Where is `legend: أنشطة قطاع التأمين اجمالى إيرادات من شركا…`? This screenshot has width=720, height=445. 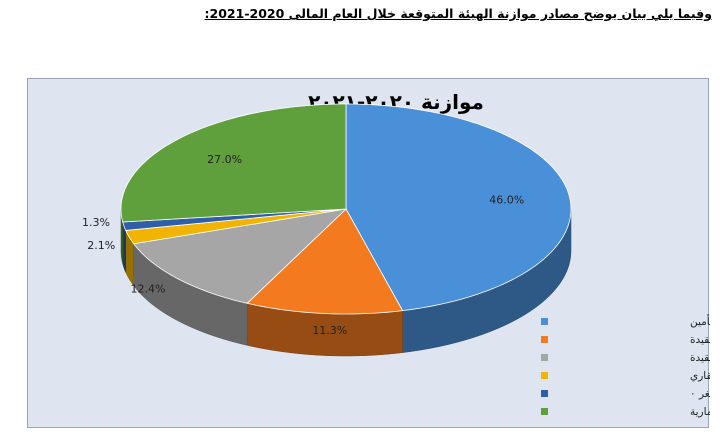
legend: أنشطة قطاع التأمين اجمالى إيرادات من شركا… is located at coordinates (625, 366).